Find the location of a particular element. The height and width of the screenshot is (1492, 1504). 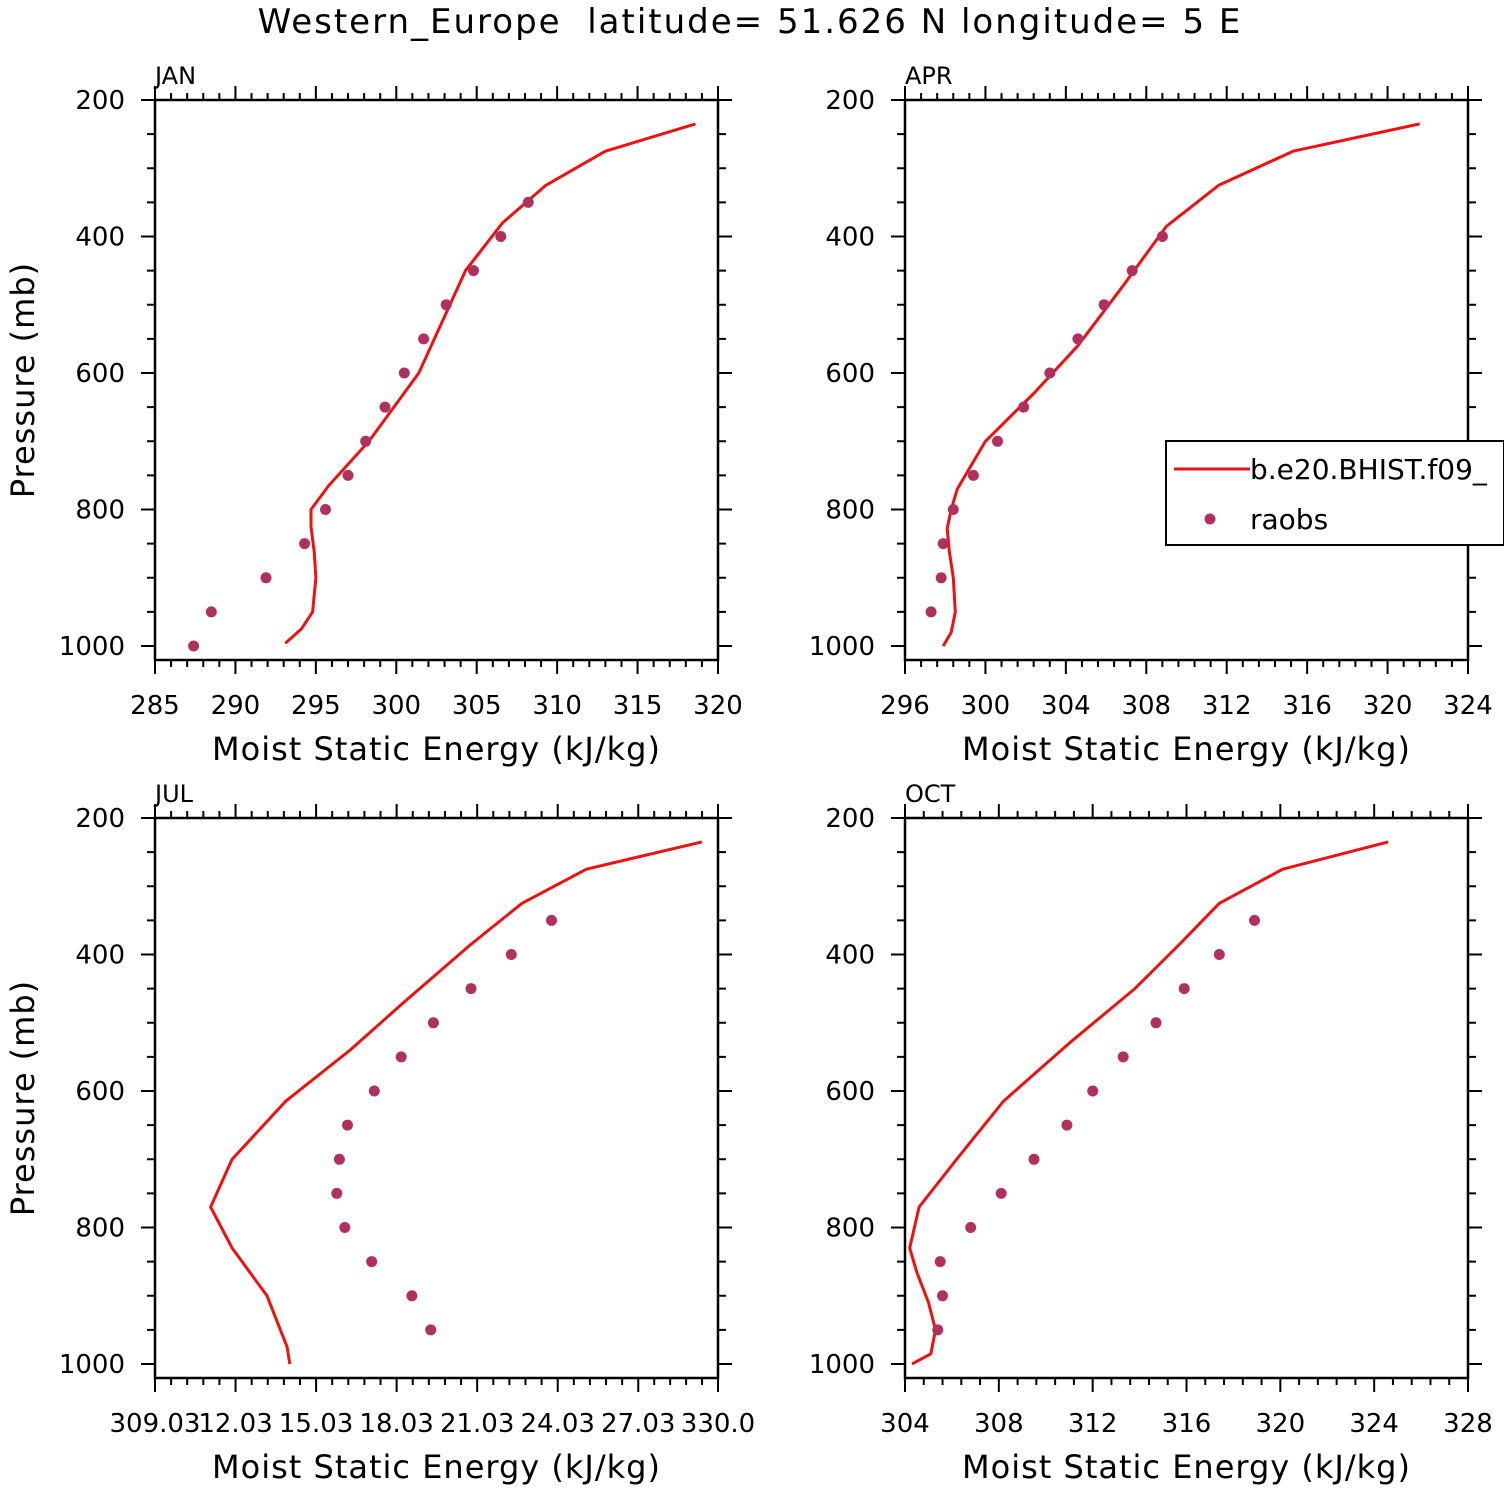

panel-title: OCT is located at coordinates (930, 794).